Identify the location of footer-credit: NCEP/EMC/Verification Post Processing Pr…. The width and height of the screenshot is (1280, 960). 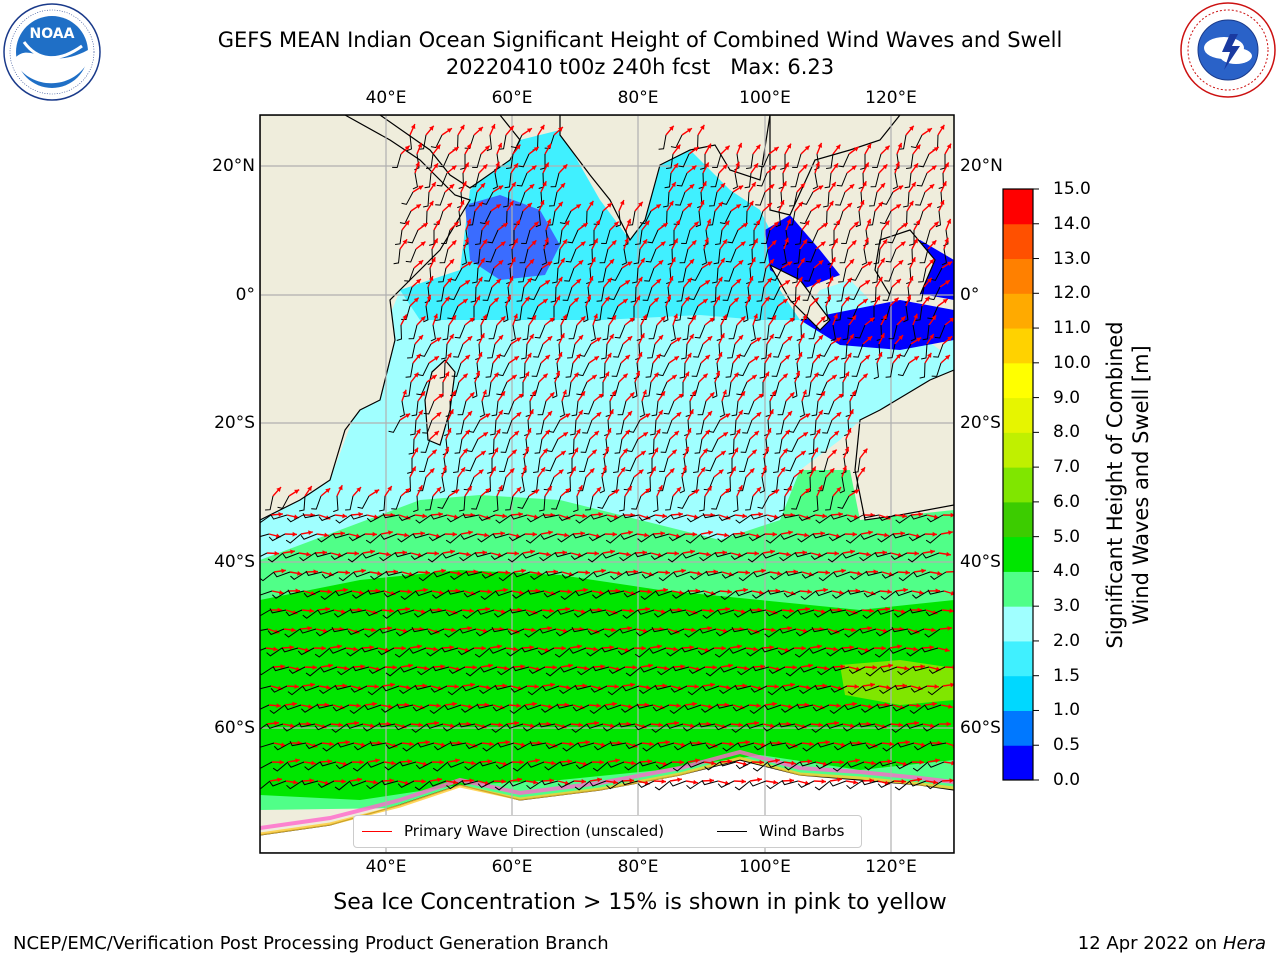
(311, 943).